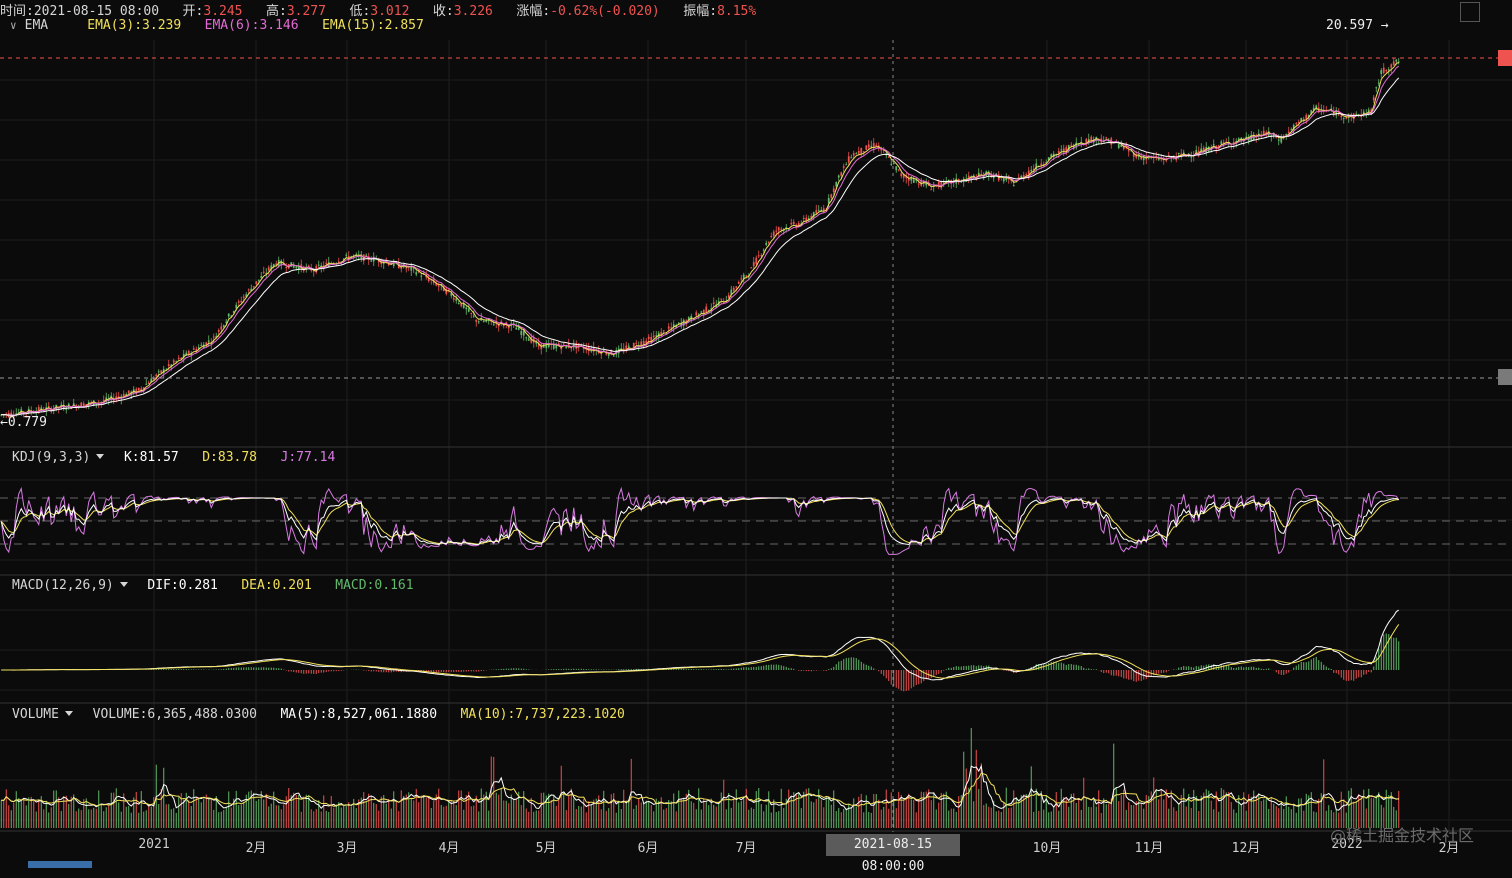 The width and height of the screenshot is (1512, 878). What do you see at coordinates (4, 422) in the screenshot?
I see `arrow-left-icon: ←` at bounding box center [4, 422].